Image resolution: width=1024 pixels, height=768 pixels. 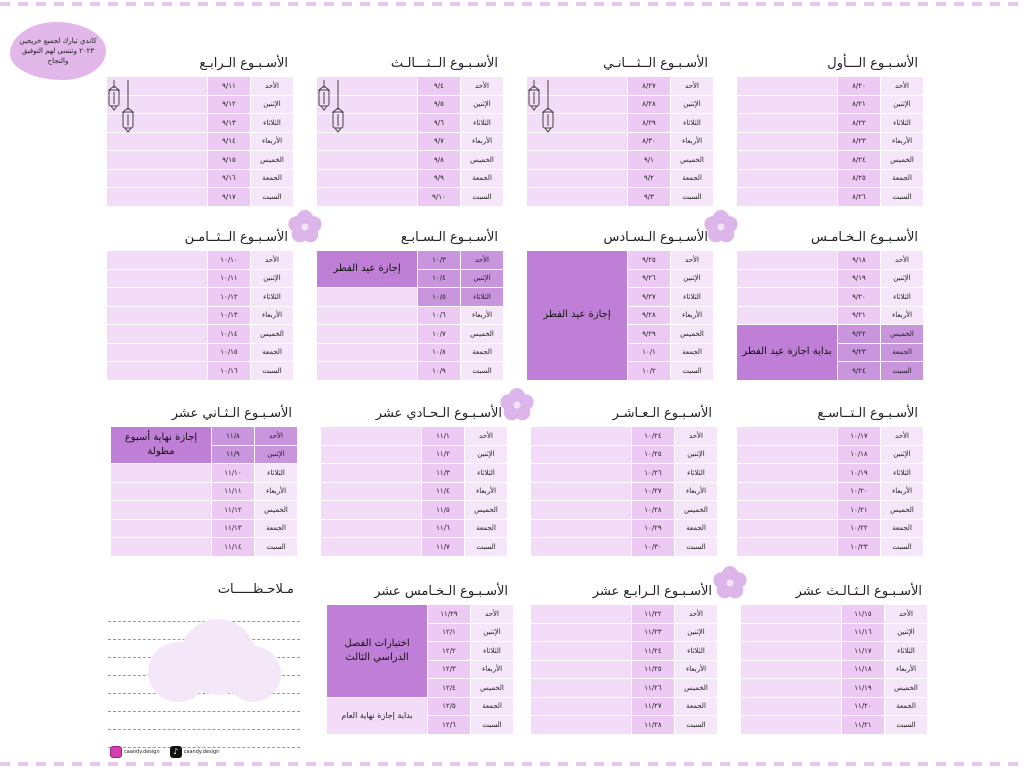 What do you see at coordinates (194, 752) in the screenshot?
I see `tiktok-handle: ♪ caandy.design` at bounding box center [194, 752].